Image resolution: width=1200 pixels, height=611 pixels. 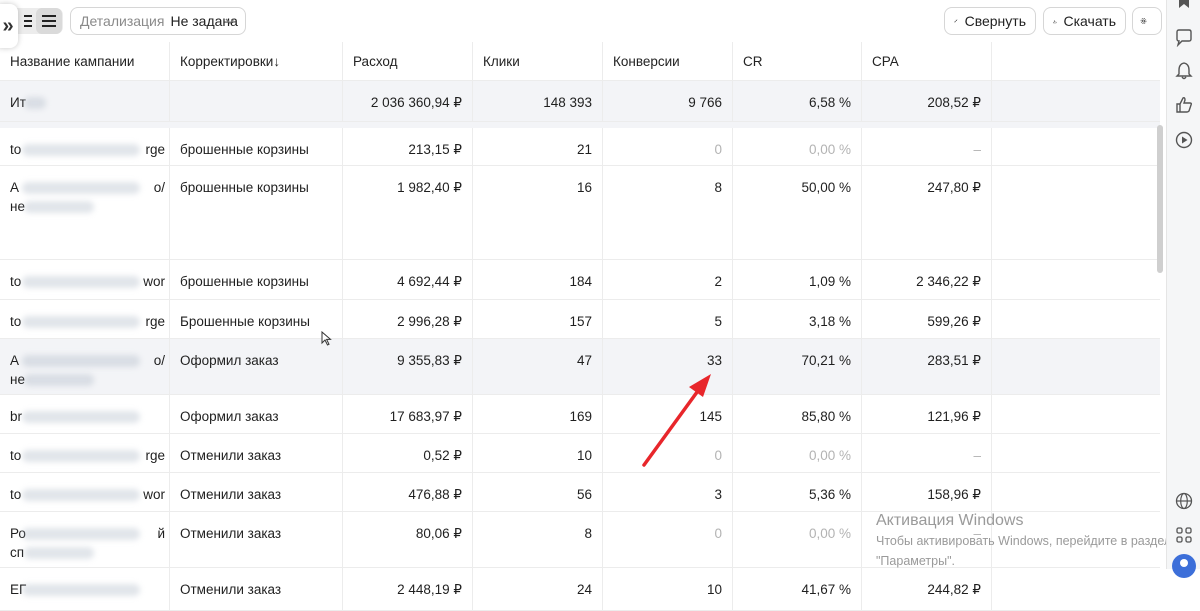 What do you see at coordinates (49, 21) in the screenshot?
I see `list-full-icon` at bounding box center [49, 21].